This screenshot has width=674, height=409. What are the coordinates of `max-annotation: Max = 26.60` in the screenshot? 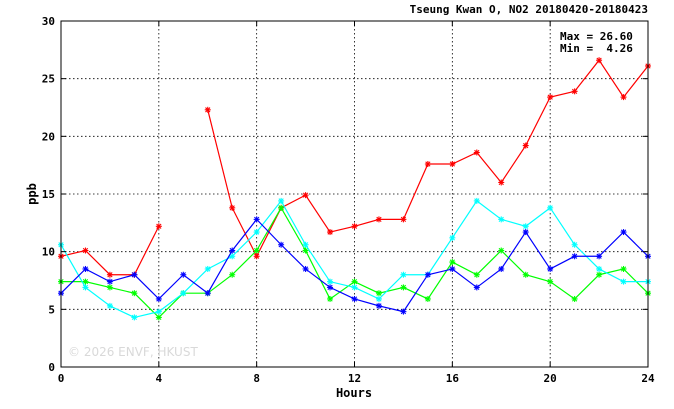 It's located at (596, 36).